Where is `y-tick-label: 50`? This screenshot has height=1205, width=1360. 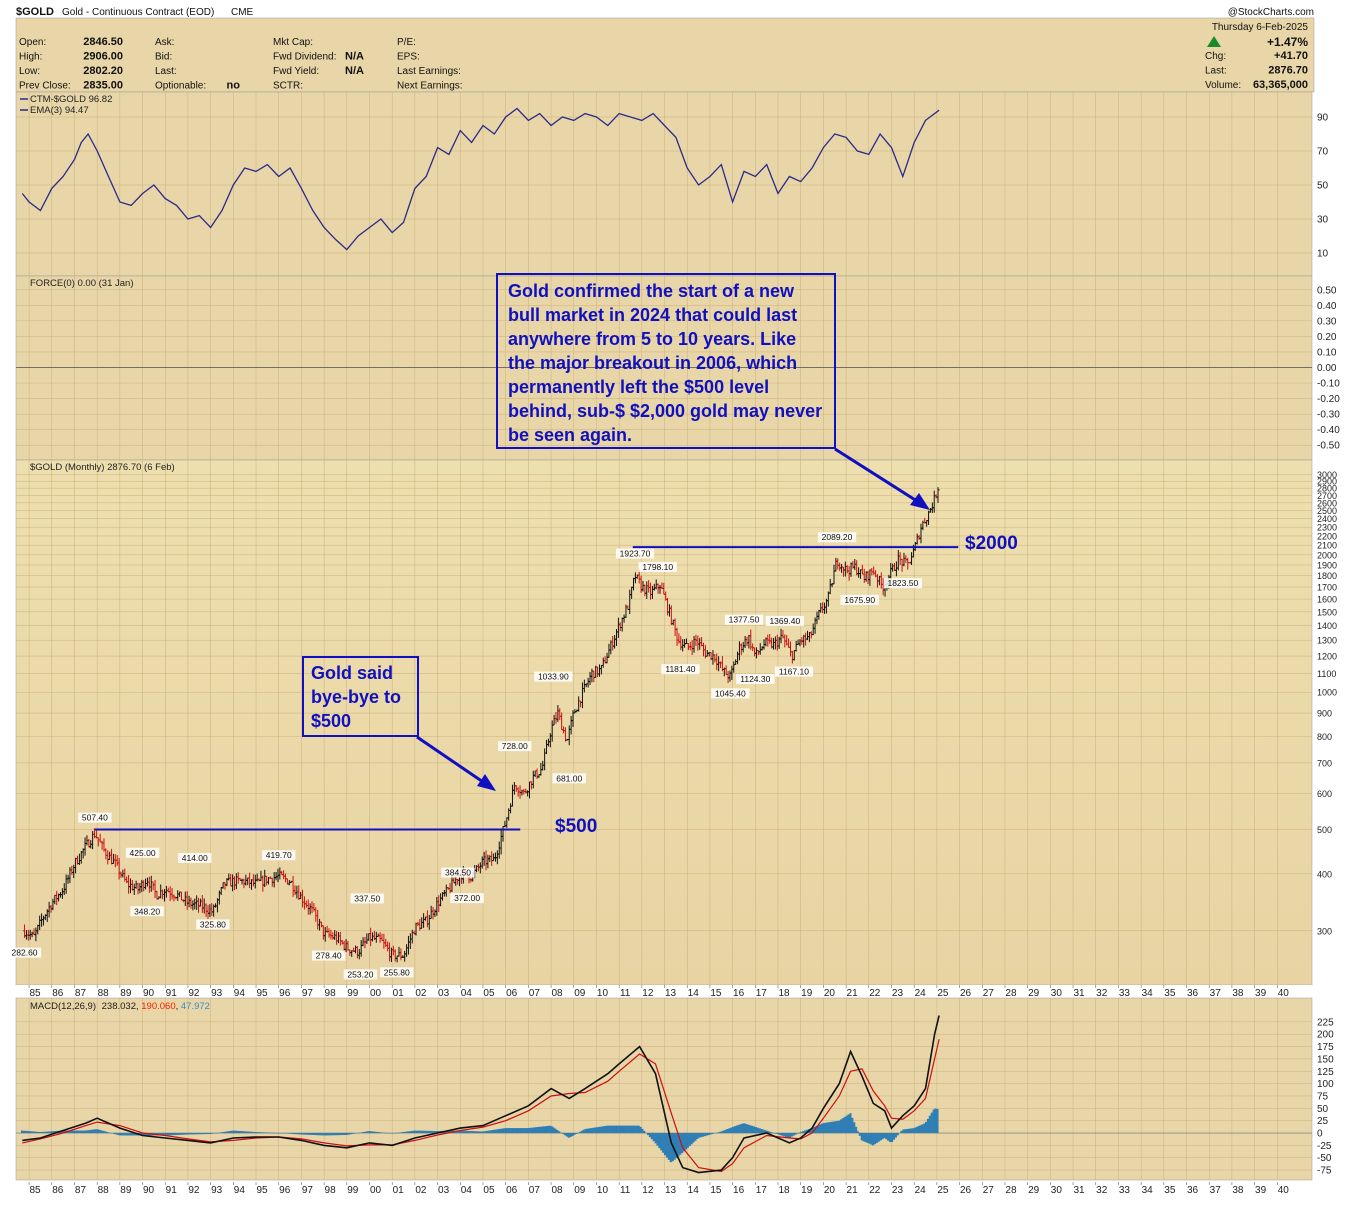 y-tick-label: 50 is located at coordinates (1323, 1109).